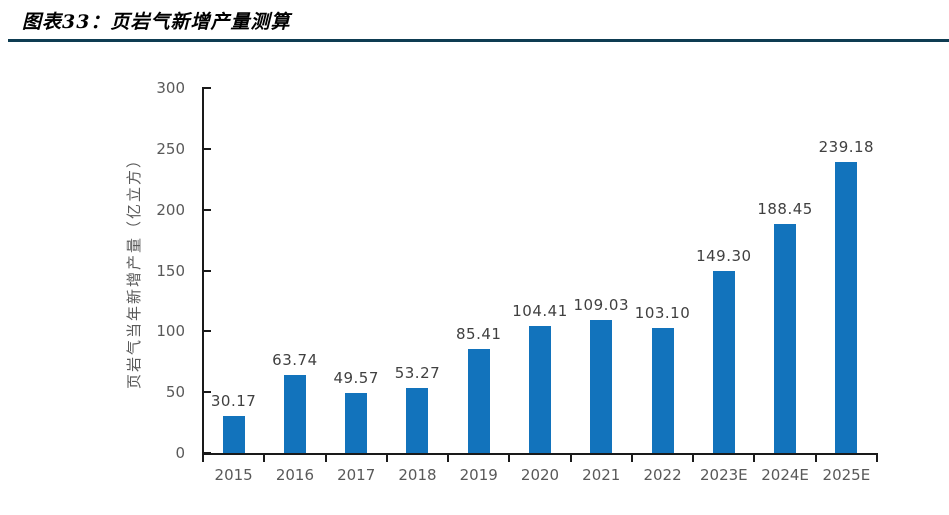  What do you see at coordinates (601, 475) in the screenshot?
I see `x-axis-tick-label: 2021` at bounding box center [601, 475].